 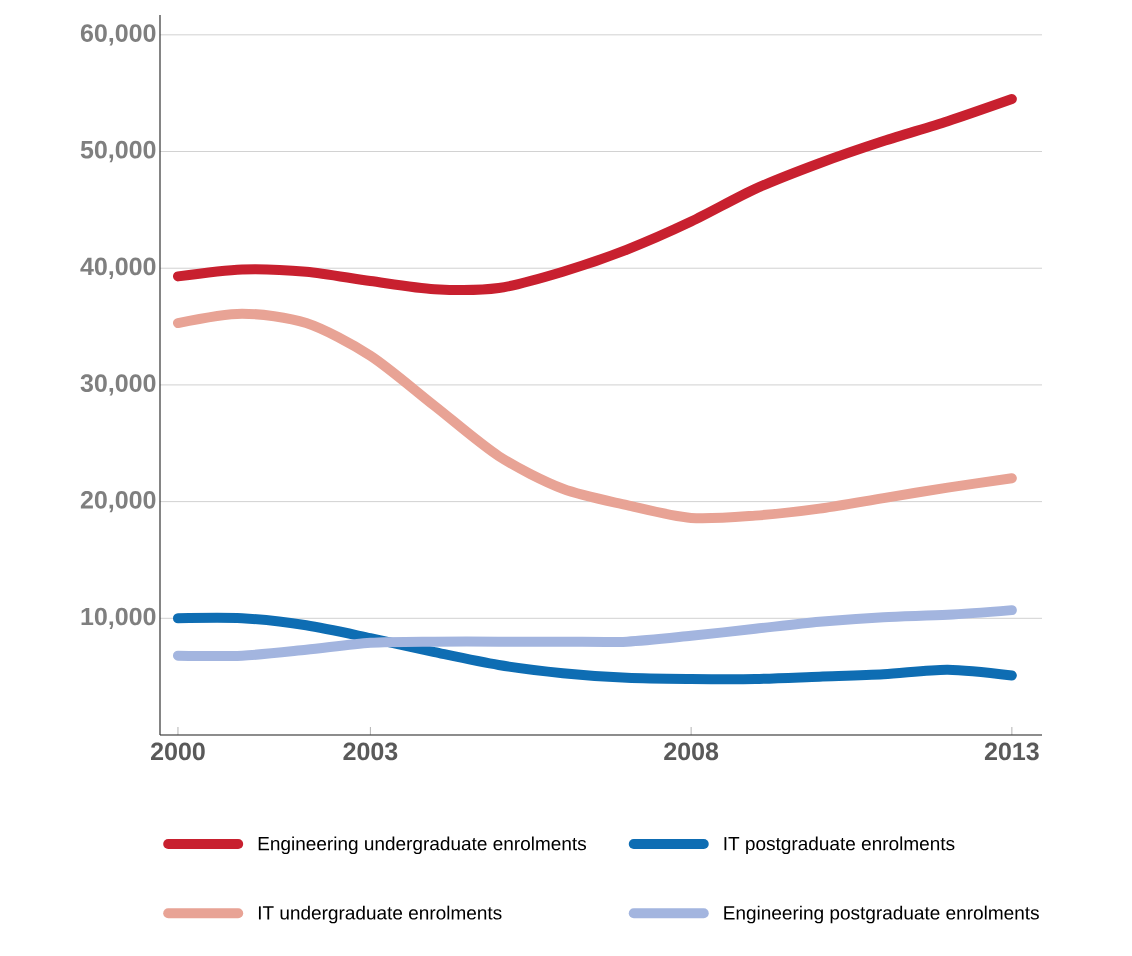 I want to click on y-tick-label: 20,000, so click(x=118, y=501).